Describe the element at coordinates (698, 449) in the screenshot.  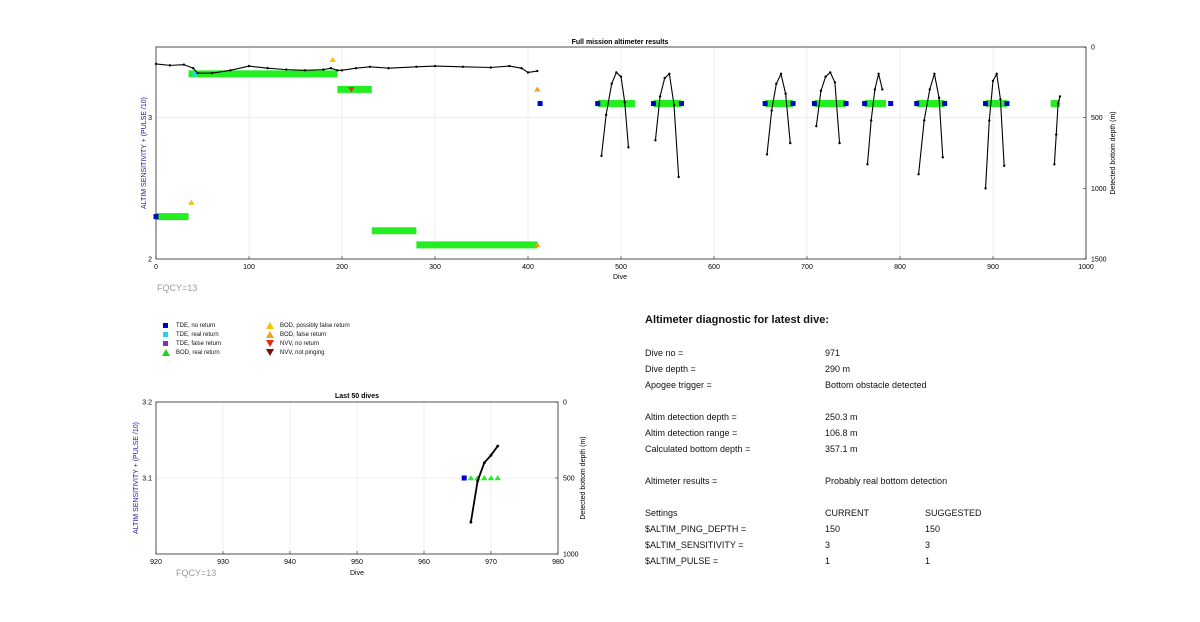
I see `calc-bottom-label: Calculated bottom depth =` at that location.